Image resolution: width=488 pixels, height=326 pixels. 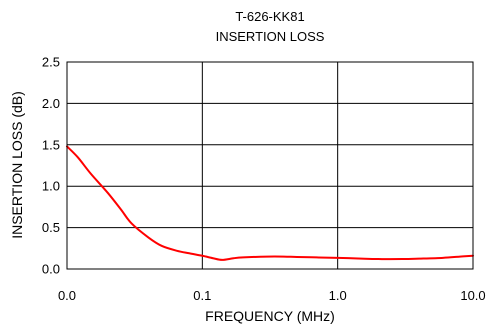 I want to click on x-axis-title: FREQUENCY (MHz), so click(x=270, y=316).